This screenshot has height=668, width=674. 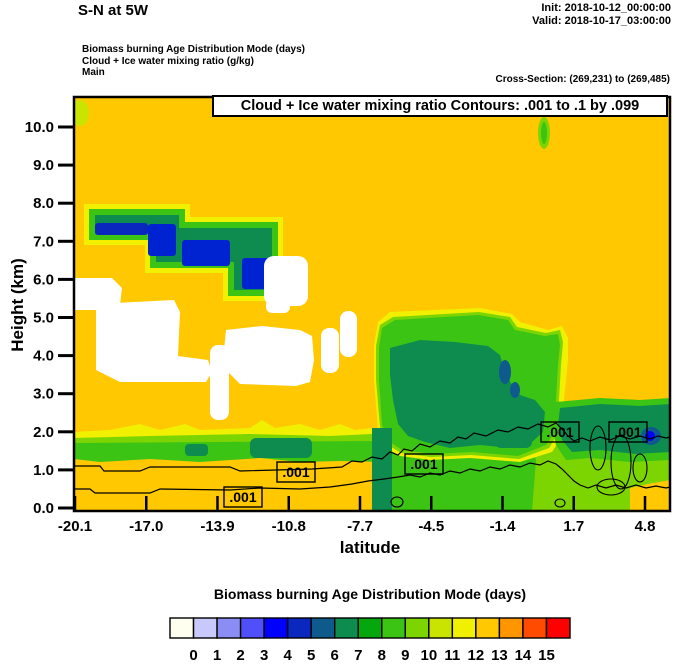 What do you see at coordinates (162, 240) in the screenshot?
I see `streak-blue-a` at bounding box center [162, 240].